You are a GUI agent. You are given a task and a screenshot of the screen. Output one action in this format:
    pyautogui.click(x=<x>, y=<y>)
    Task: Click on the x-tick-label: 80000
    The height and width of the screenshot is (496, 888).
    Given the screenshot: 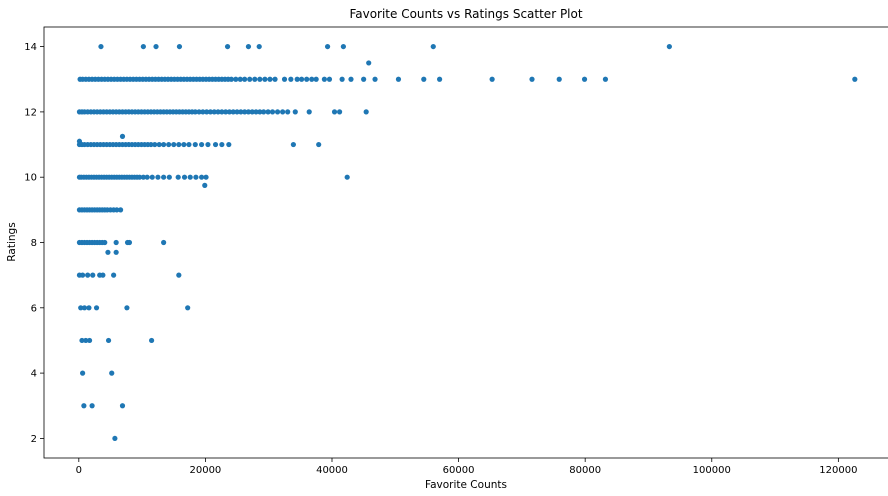 What is the action you would take?
    pyautogui.click(x=585, y=470)
    